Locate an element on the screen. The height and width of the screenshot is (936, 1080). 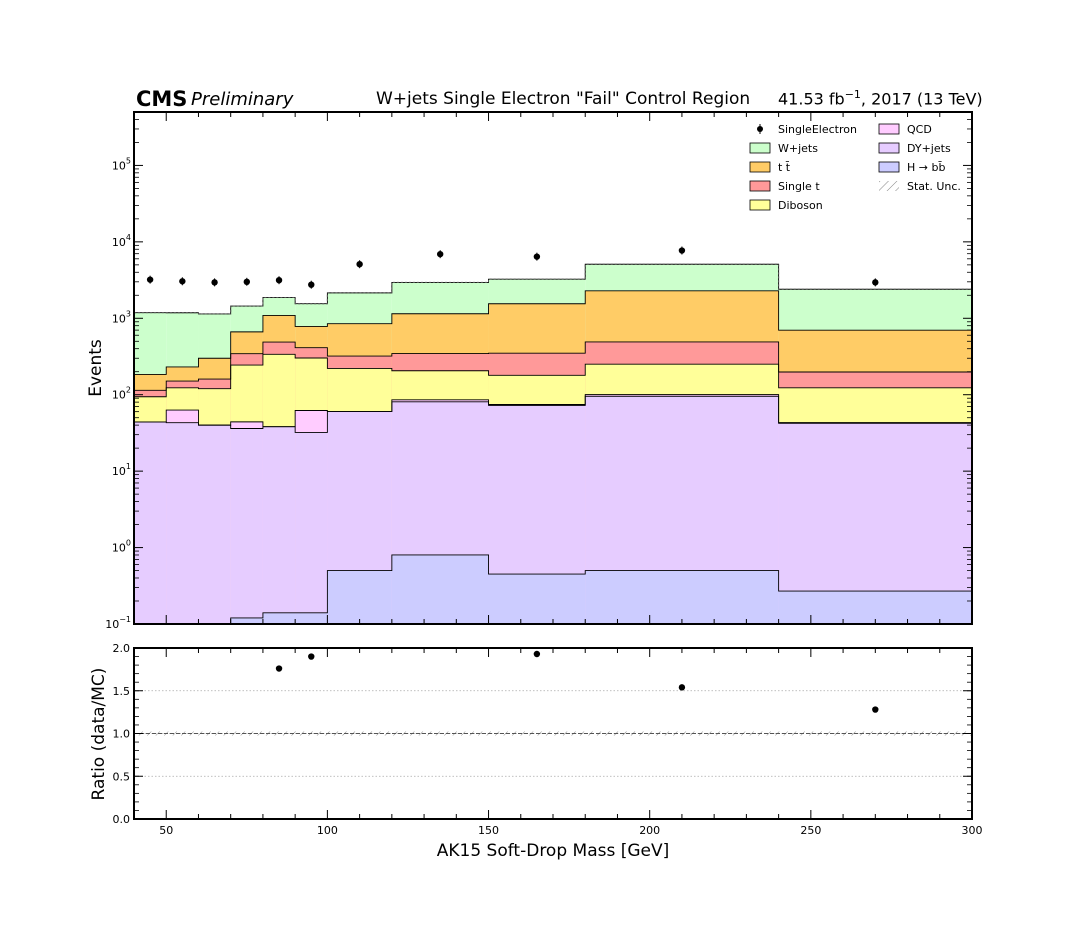
legend-entry: Single t is located at coordinates (784, 186).